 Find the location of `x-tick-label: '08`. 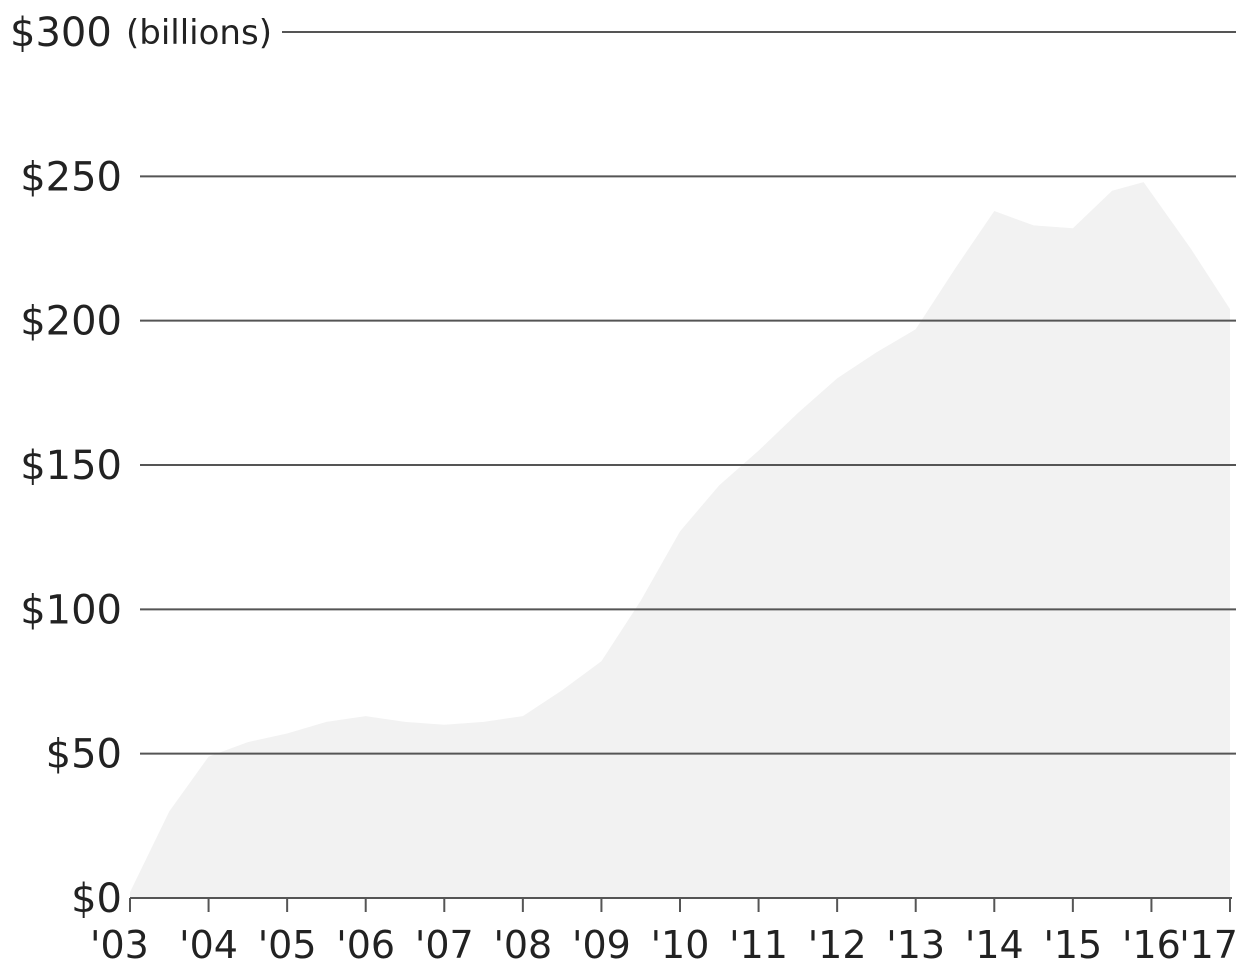

x-tick-label: '08 is located at coordinates (522, 944).